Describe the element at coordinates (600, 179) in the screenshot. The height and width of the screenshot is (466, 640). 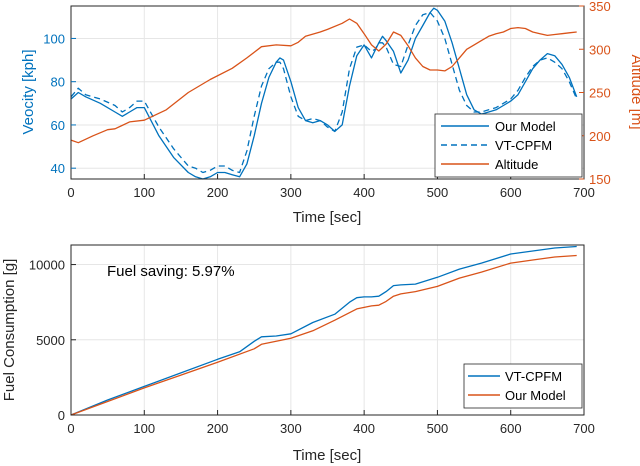
I see `plot1-ytick-right-label: 150` at that location.